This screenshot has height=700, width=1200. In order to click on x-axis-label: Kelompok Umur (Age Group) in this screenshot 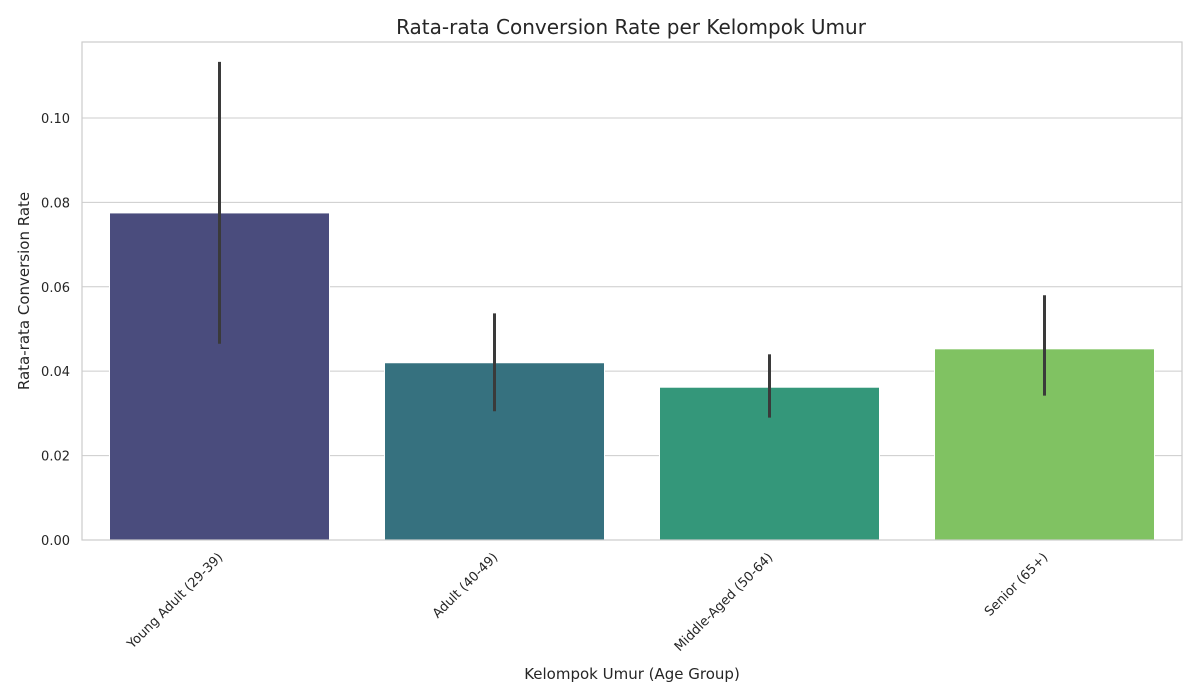, I will do `click(632, 674)`.